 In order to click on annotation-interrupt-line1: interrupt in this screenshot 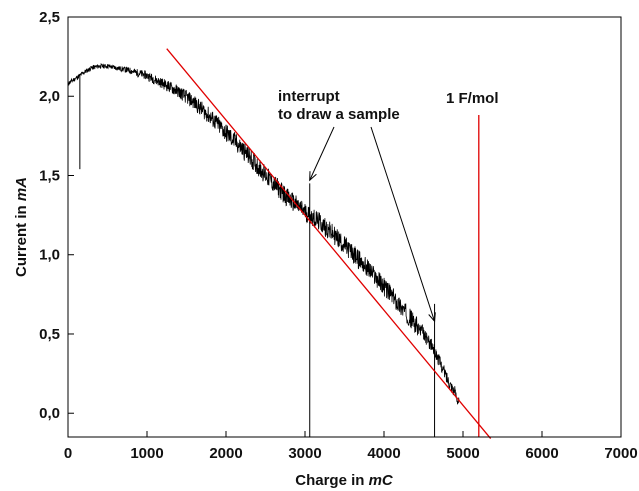, I will do `click(309, 96)`.